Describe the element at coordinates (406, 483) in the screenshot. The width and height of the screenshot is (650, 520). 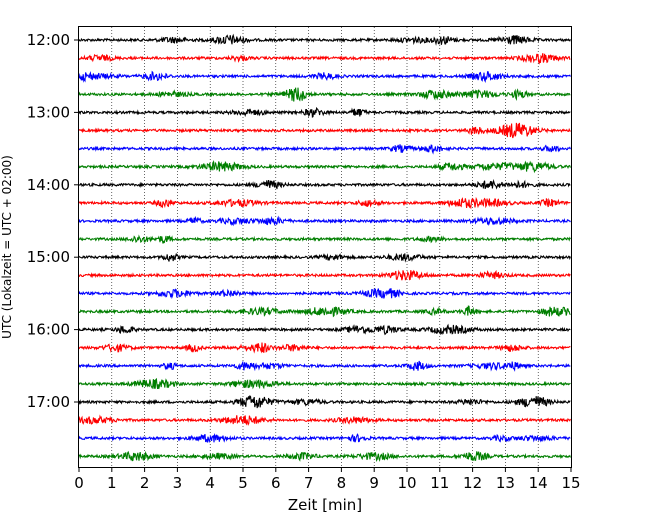
I see `x-tick-label: 10` at that location.